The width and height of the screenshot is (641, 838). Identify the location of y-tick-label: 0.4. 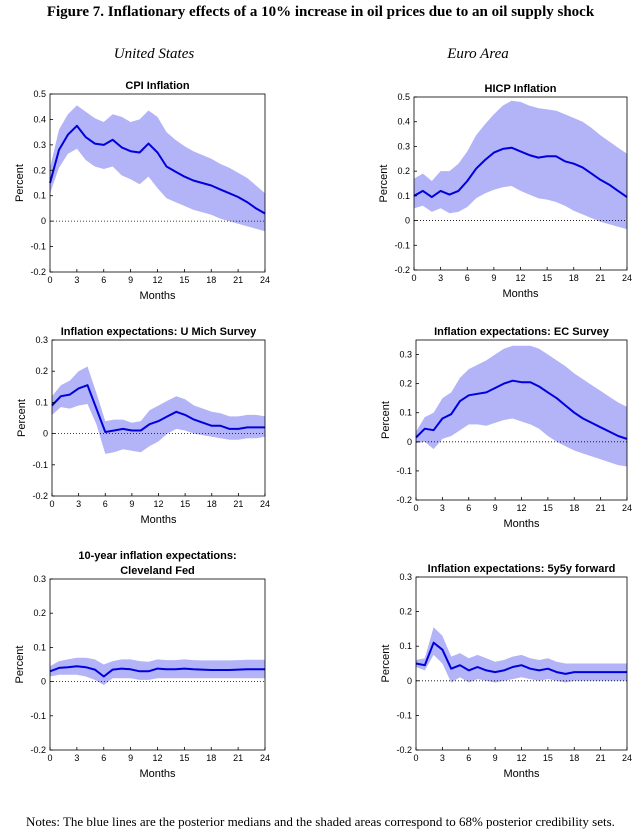
(403, 122).